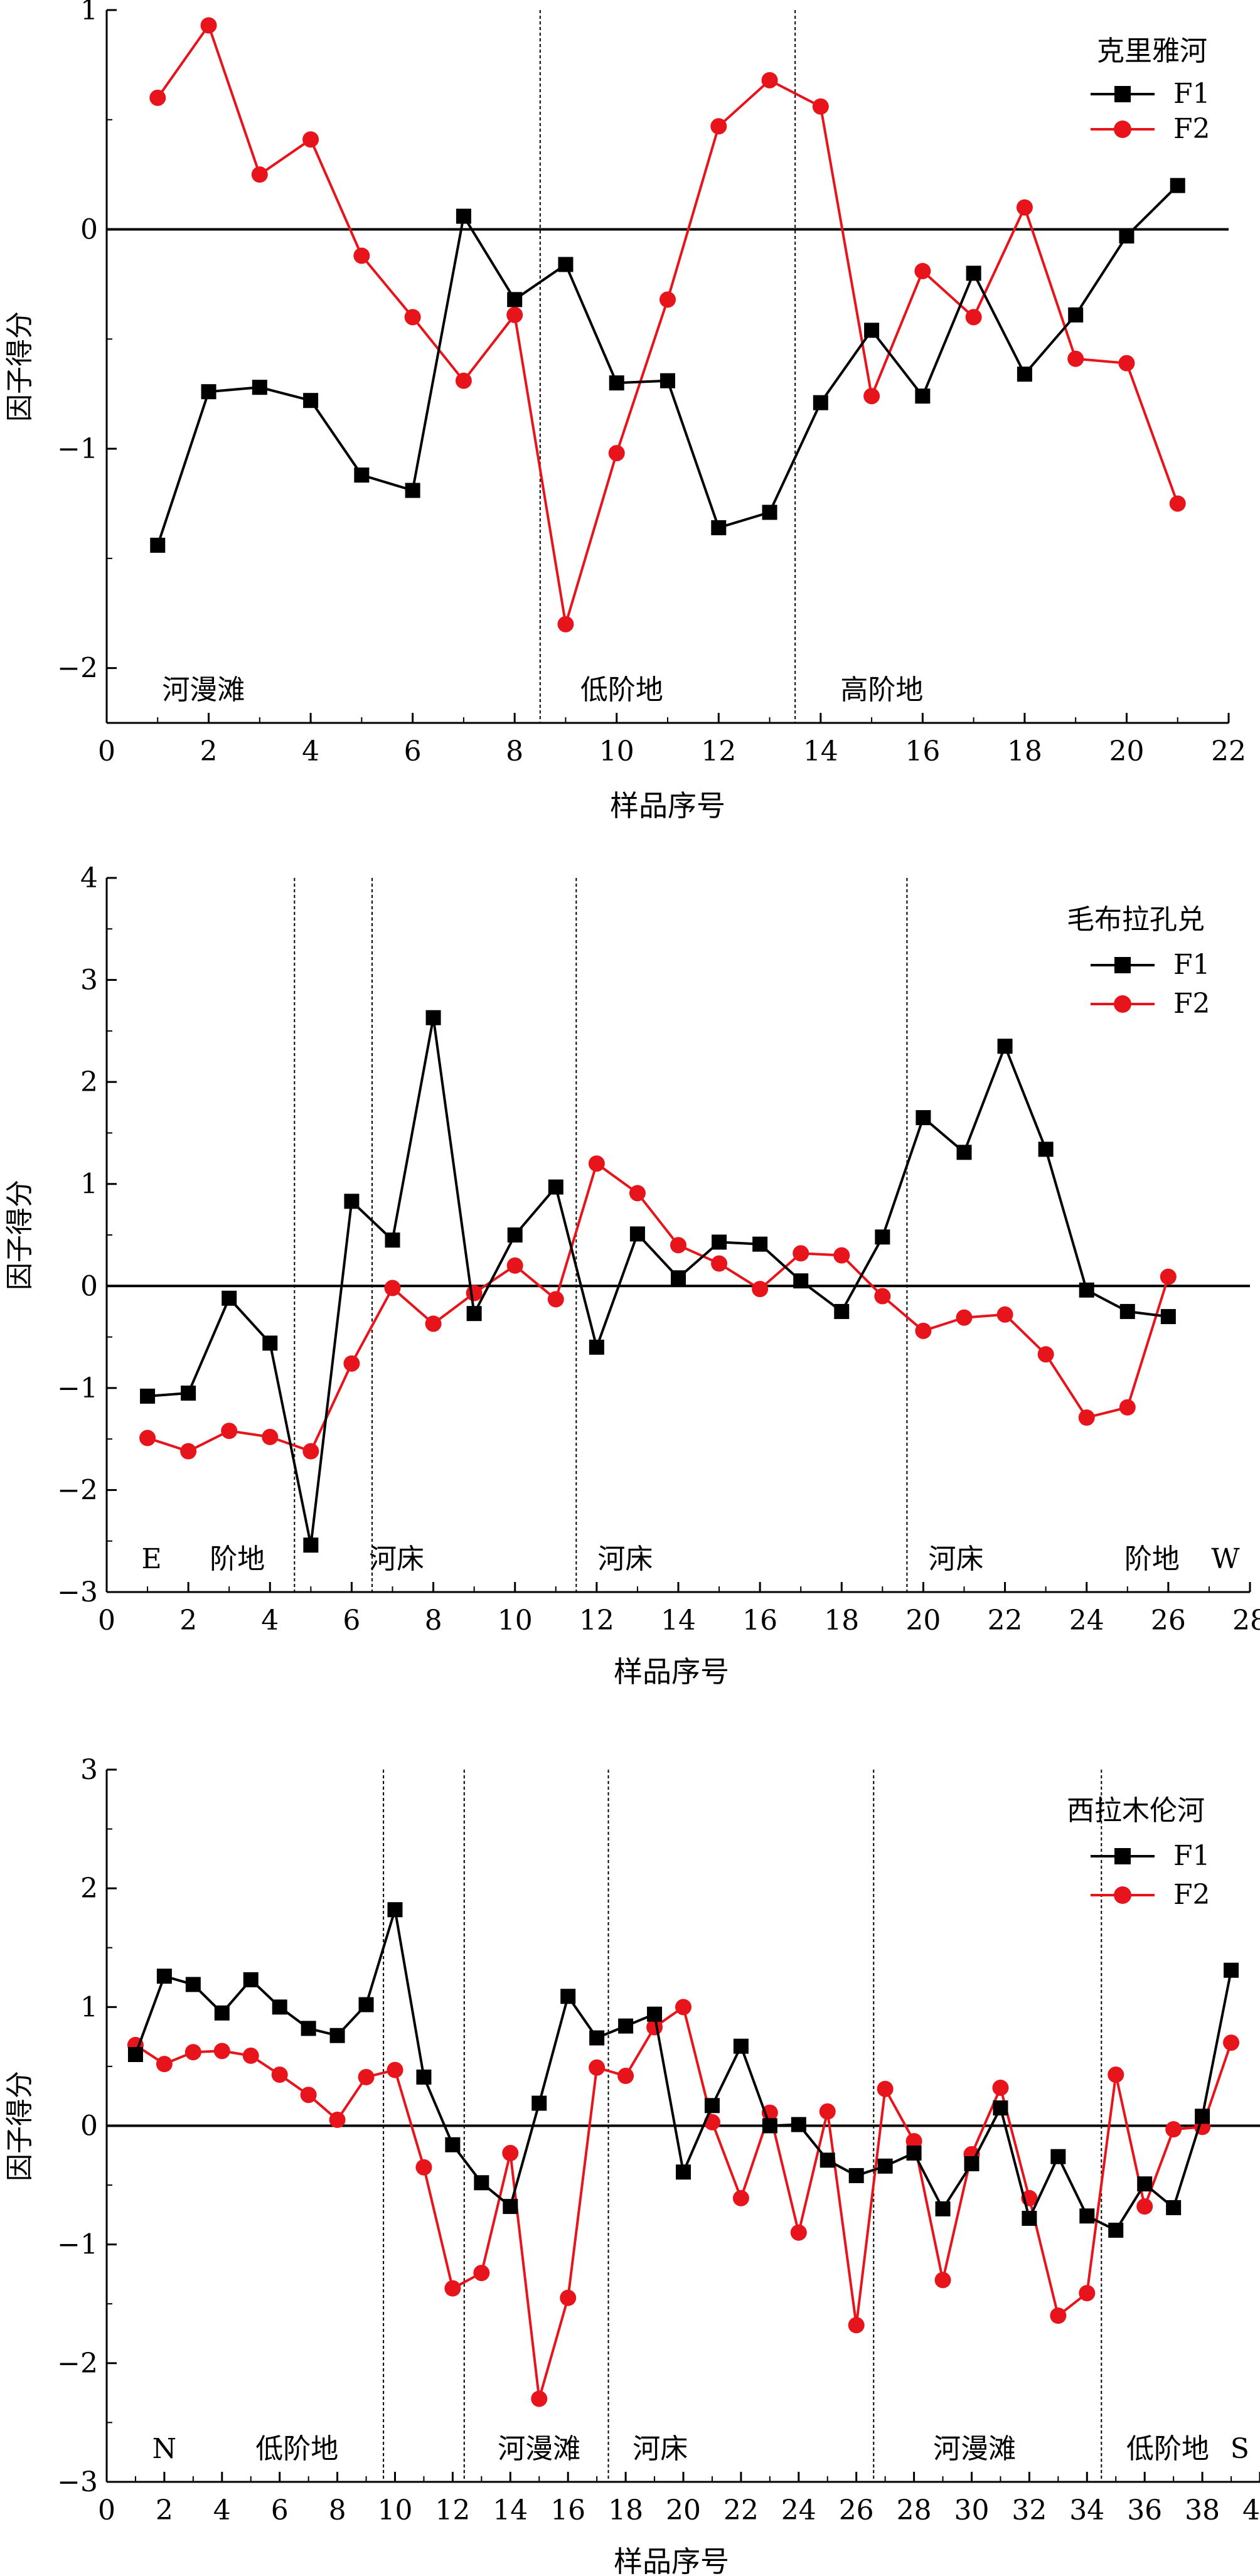 This screenshot has width=1260, height=2576. Describe the element at coordinates (1168, 1621) in the screenshot. I see `x-tick-label: 26` at that location.